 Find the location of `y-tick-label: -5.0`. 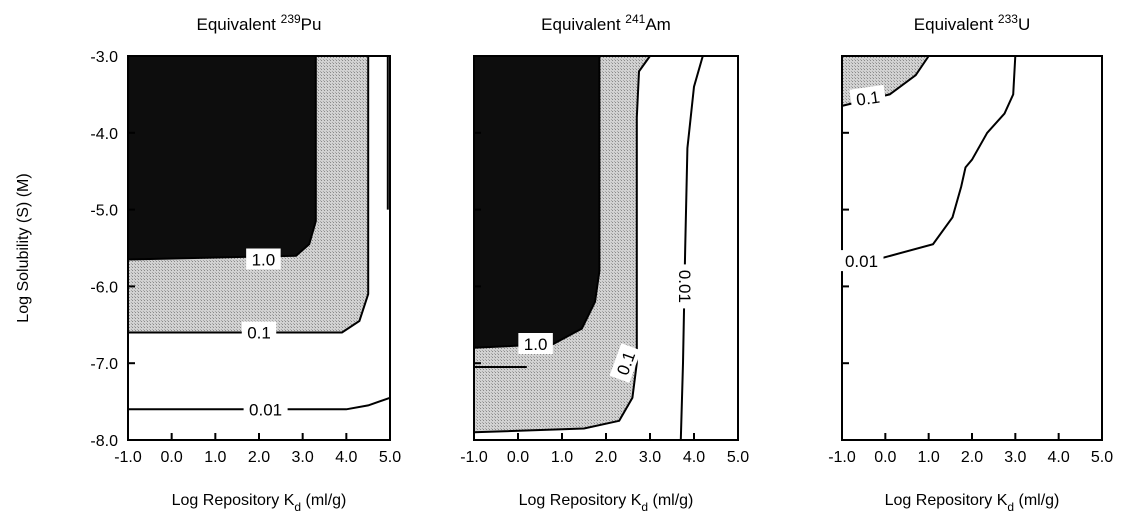

y-tick-label: -5.0 is located at coordinates (104, 211).